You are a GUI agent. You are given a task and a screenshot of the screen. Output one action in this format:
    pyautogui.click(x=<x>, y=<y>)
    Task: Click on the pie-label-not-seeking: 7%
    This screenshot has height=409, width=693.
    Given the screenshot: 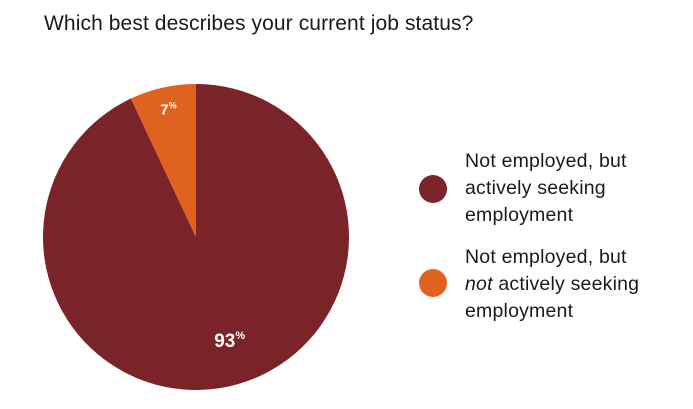 What is the action you would take?
    pyautogui.click(x=168, y=110)
    